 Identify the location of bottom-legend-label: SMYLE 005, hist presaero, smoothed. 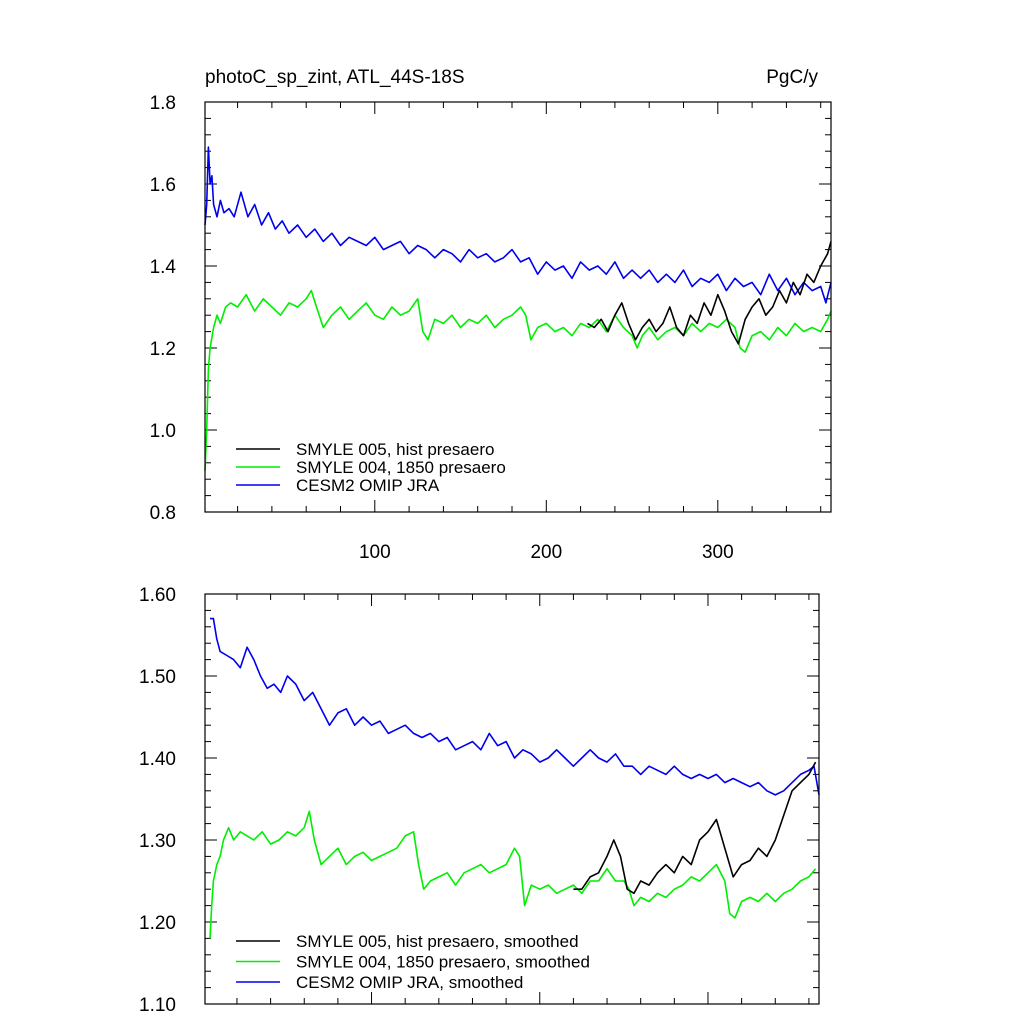
(437, 941).